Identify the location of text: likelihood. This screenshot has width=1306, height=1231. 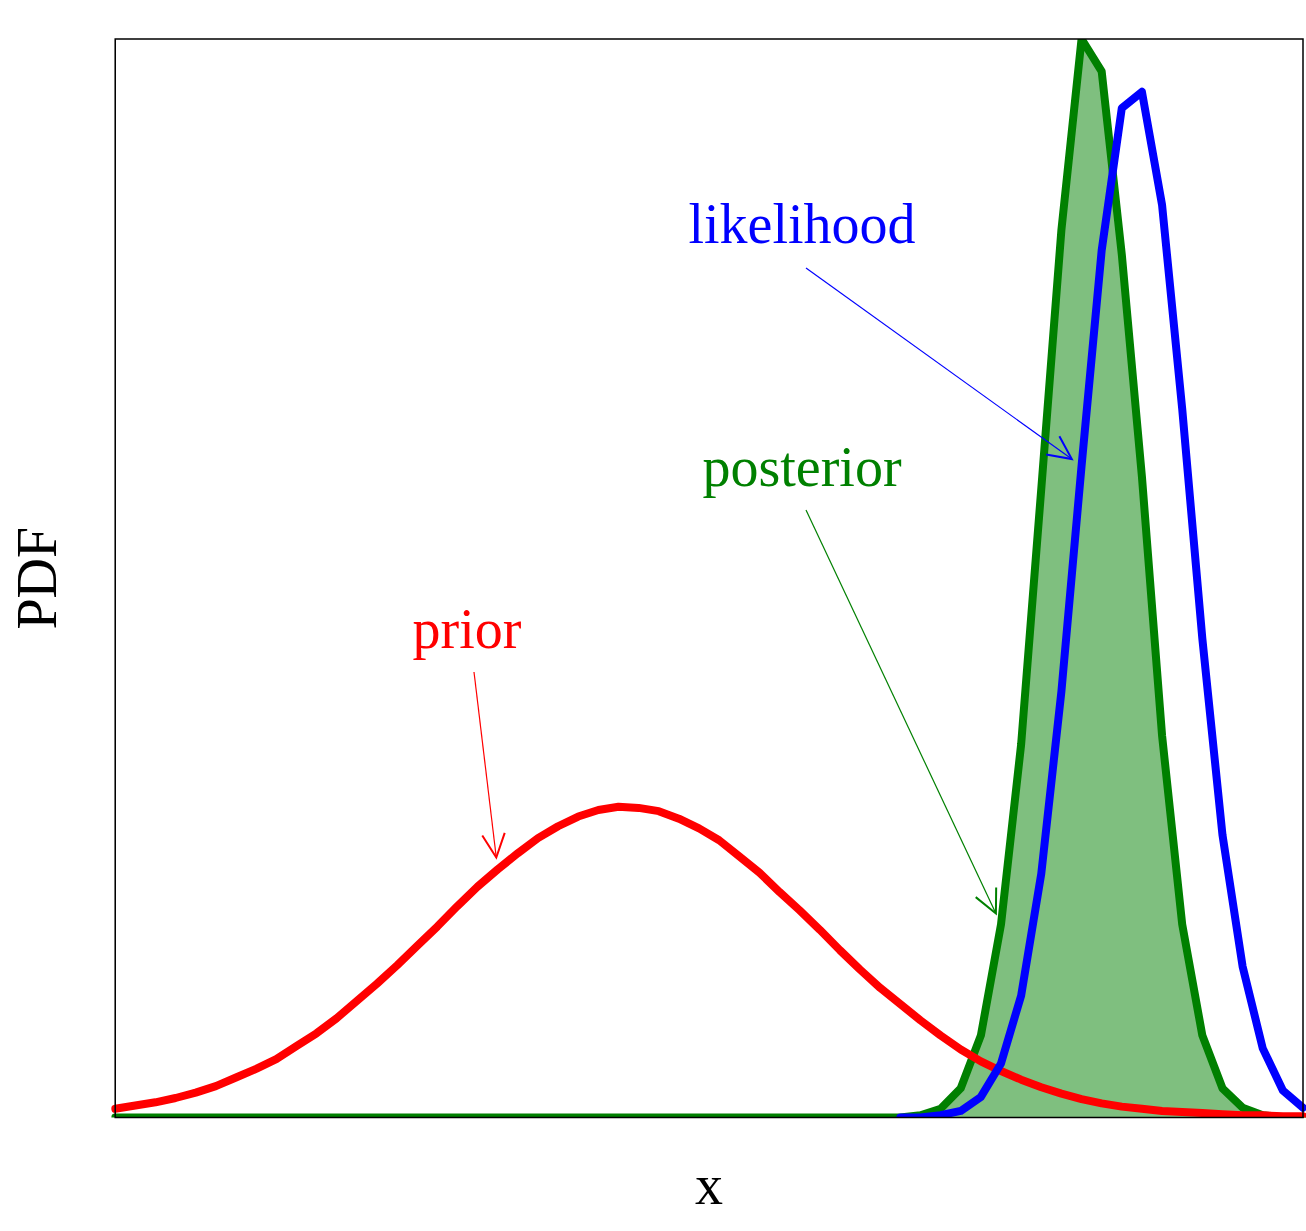
(802, 224).